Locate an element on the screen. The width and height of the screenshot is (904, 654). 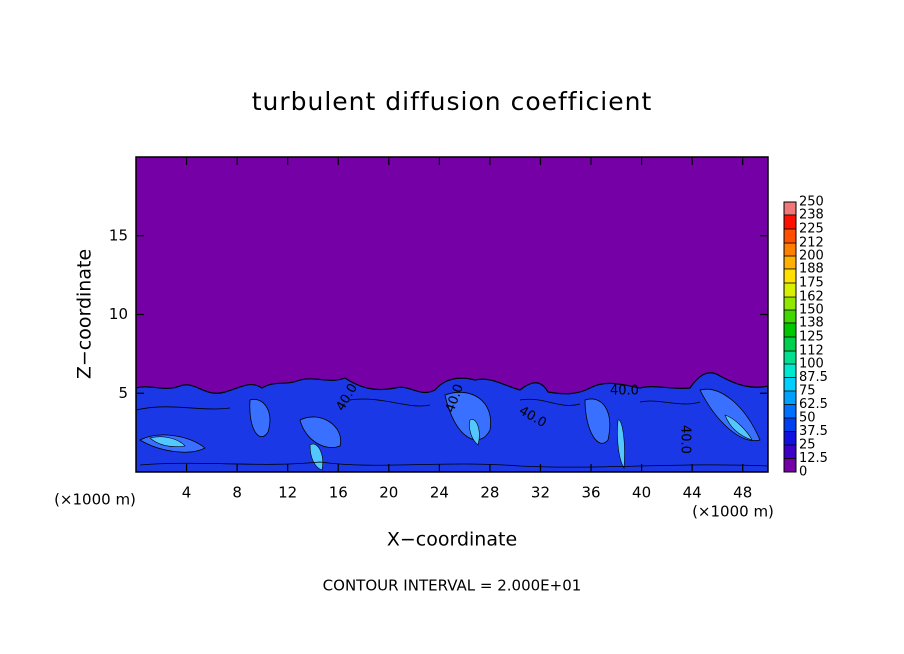
y-tick-label: 15 is located at coordinates (118, 235).